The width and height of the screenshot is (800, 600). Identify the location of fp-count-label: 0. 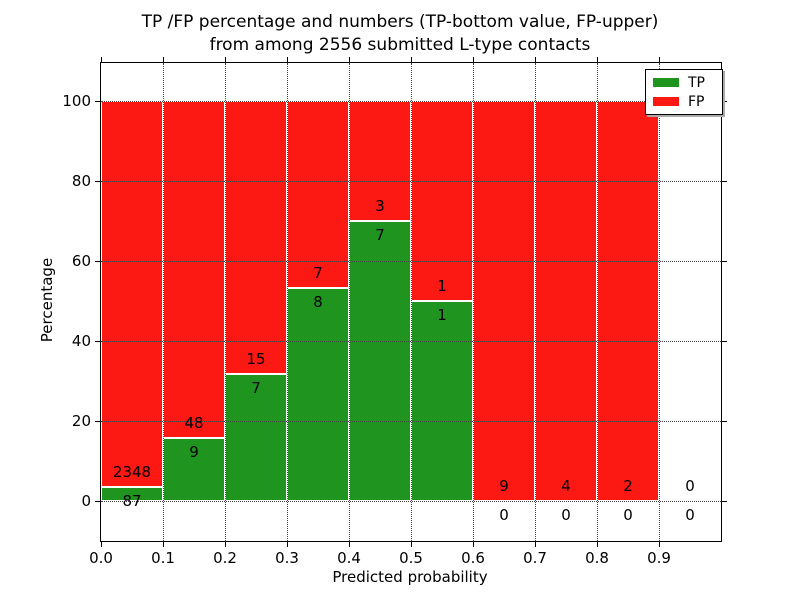
(690, 486).